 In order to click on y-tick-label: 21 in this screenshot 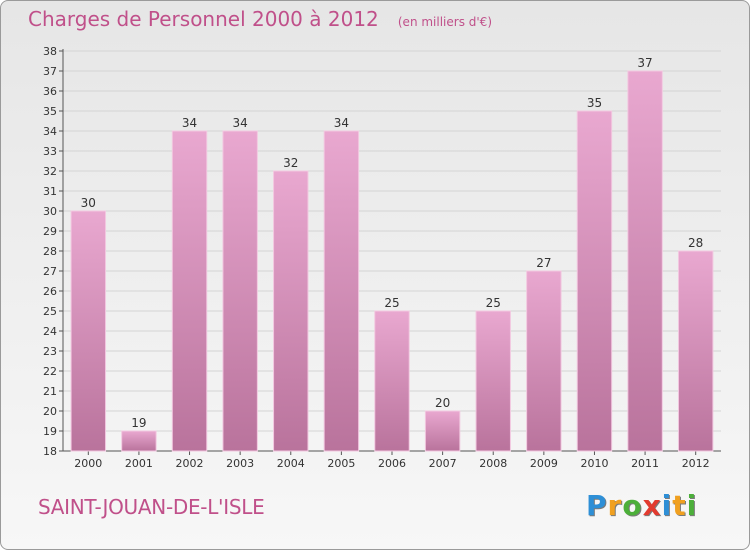, I will do `click(50, 391)`.